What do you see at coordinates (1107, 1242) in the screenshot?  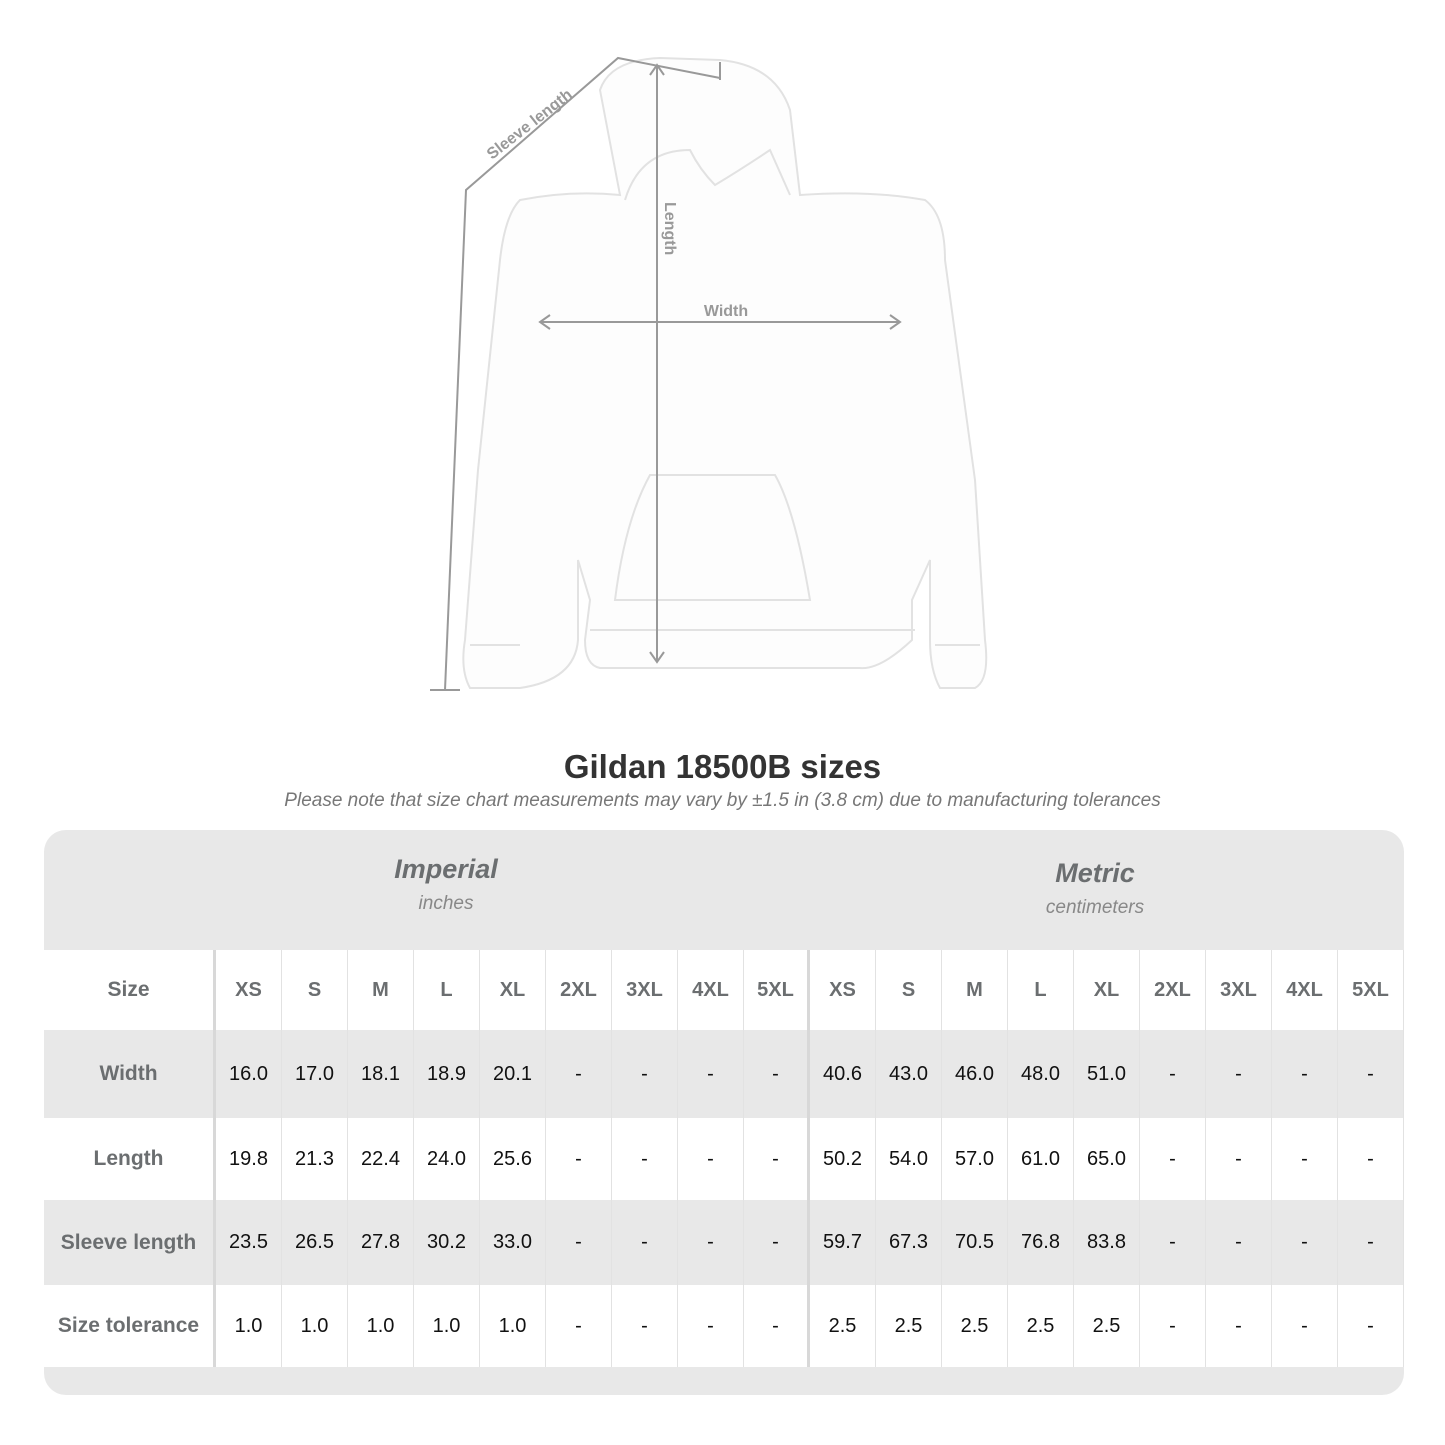 I see `metric-value-cell: 83.8` at bounding box center [1107, 1242].